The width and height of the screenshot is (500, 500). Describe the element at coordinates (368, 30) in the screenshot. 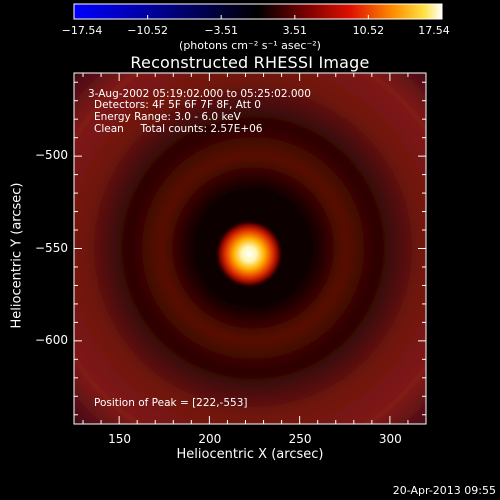

I see `colorbar-tick-label: 10.52` at that location.